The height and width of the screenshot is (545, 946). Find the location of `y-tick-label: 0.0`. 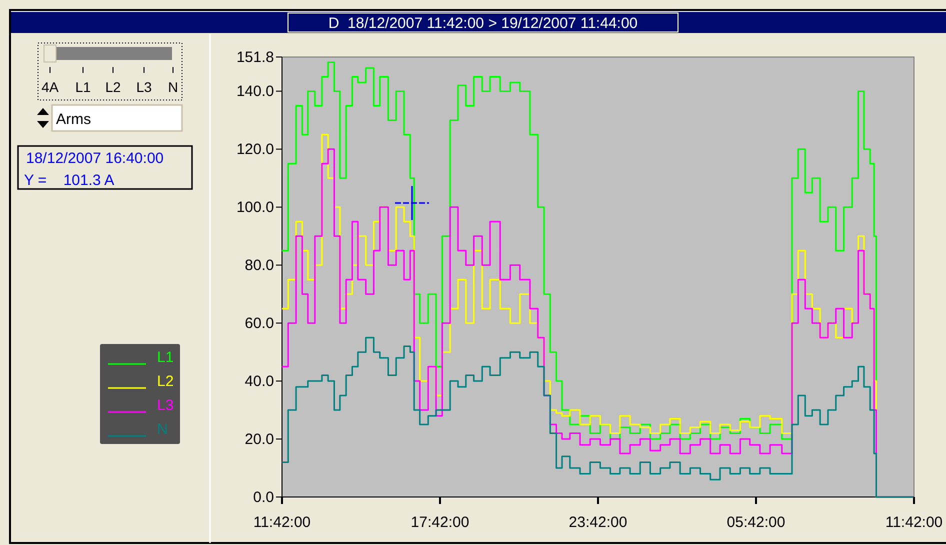

y-tick-label: 0.0 is located at coordinates (263, 497).